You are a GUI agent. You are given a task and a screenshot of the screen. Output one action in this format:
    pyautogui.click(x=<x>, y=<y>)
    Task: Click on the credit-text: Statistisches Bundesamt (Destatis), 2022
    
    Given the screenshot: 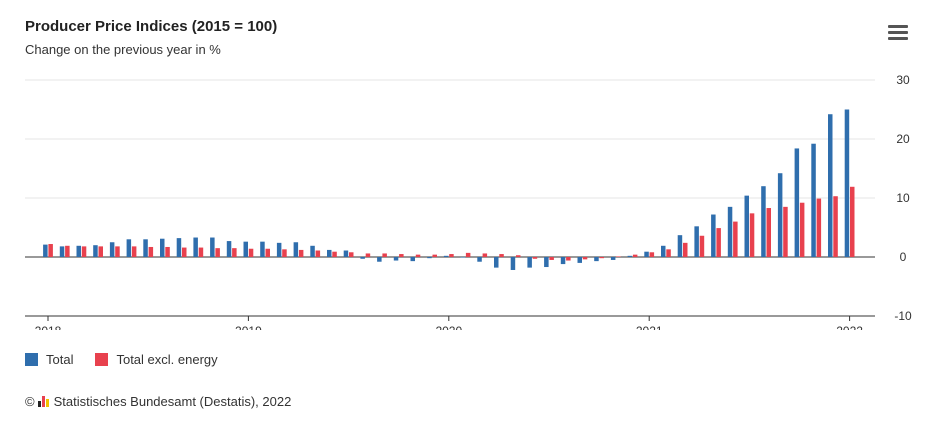 What is the action you would take?
    pyautogui.click(x=172, y=401)
    